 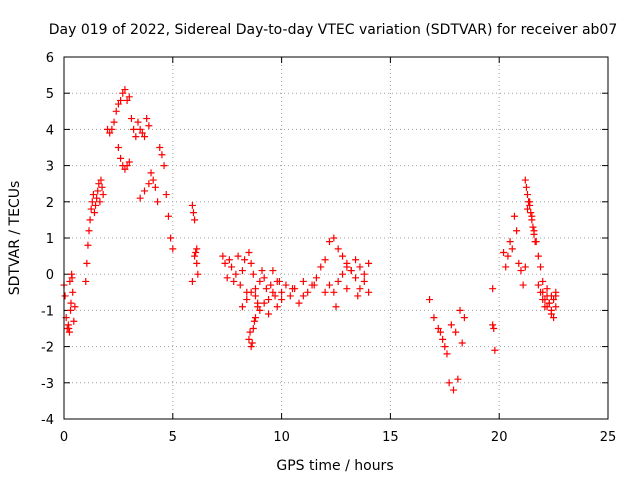 I want to click on y-tick-label: 4, so click(x=50, y=130).